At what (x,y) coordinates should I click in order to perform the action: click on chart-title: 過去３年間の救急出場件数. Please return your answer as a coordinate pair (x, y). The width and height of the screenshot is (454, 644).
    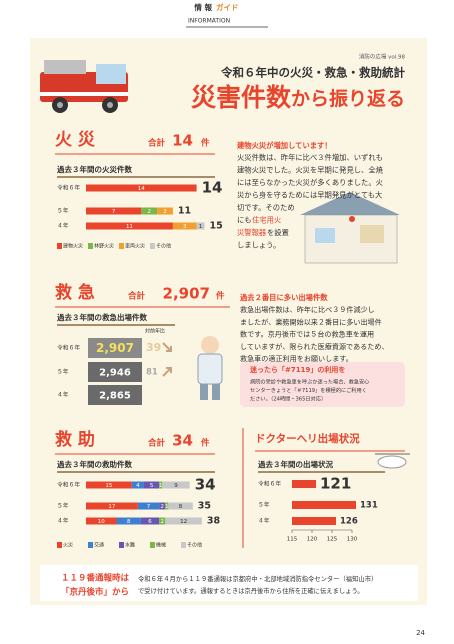
    Looking at the image, I should click on (102, 317).